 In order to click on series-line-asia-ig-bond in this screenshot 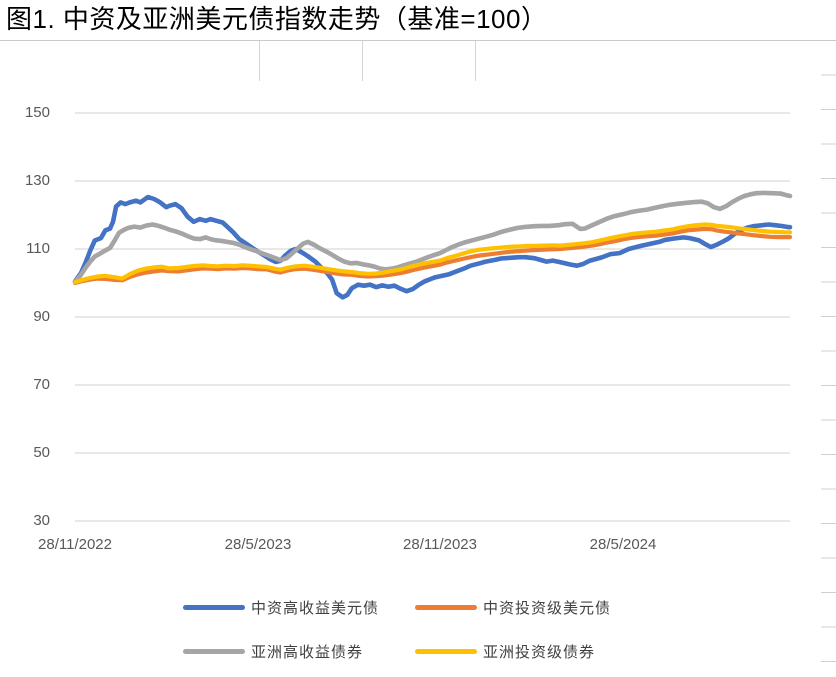, I will do `click(432, 253)`.